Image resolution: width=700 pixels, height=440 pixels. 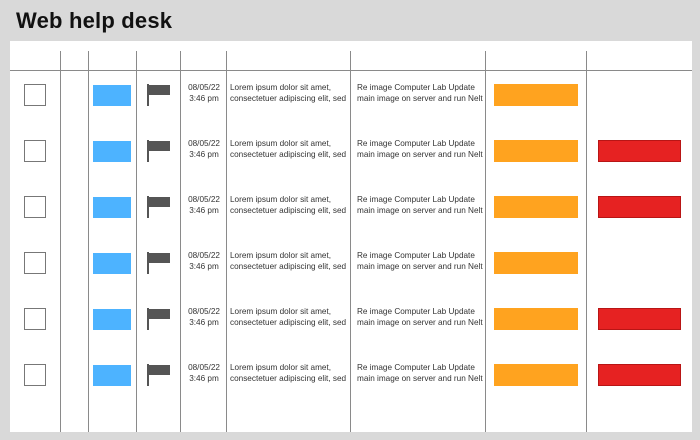 I want to click on table-header-divider, so click(x=351, y=70).